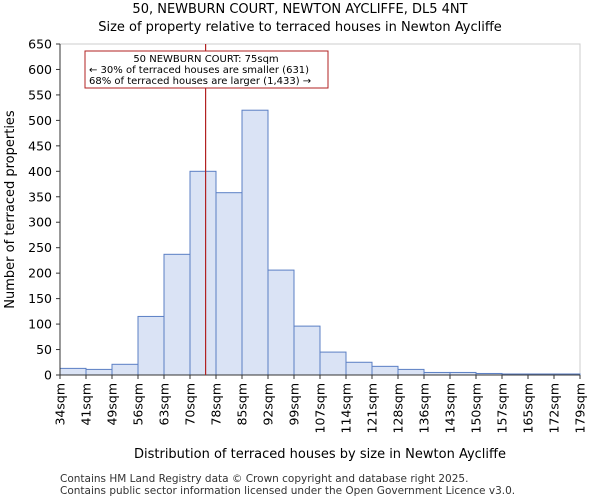  I want to click on y-tick-label: 200, so click(40, 273).